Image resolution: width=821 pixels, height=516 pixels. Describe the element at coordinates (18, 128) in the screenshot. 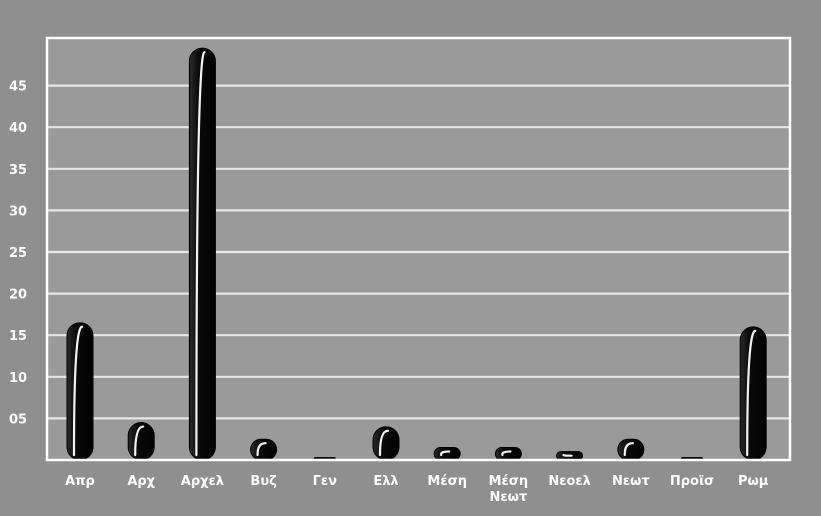

I see `y-tick-label: 40` at that location.